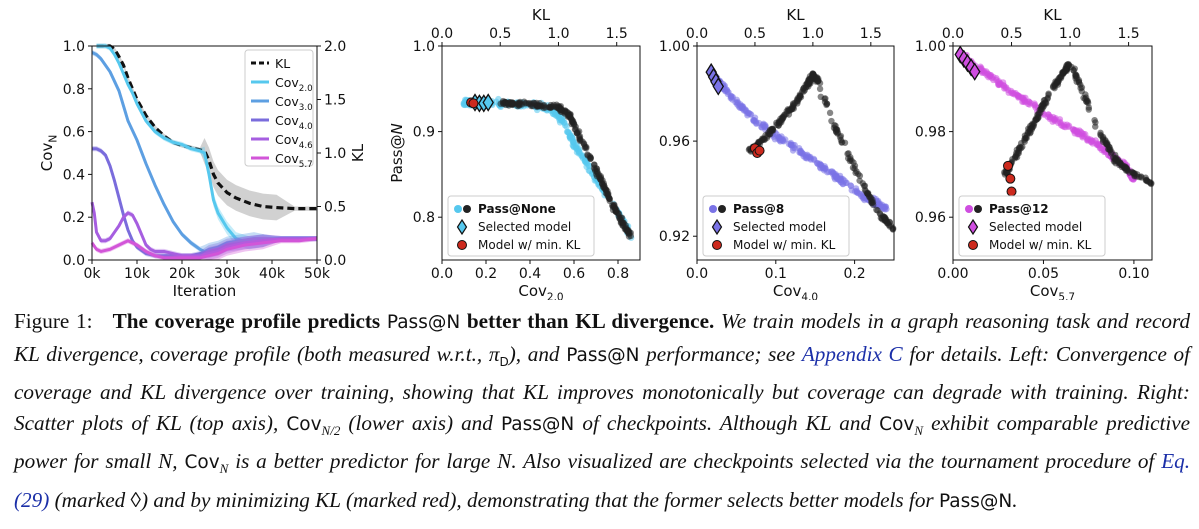 The width and height of the screenshot is (1199, 529). Describe the element at coordinates (287, 120) in the screenshot. I see `legend-label-3-base: Cov` at that location.